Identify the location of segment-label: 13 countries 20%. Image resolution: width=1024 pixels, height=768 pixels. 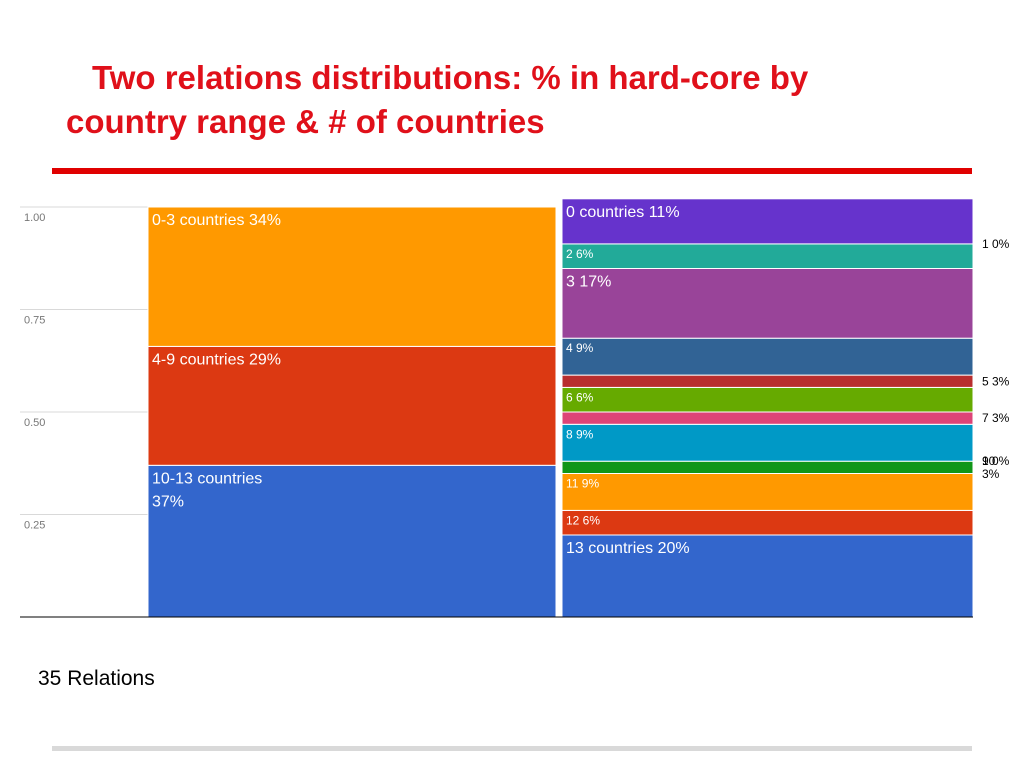
(628, 548).